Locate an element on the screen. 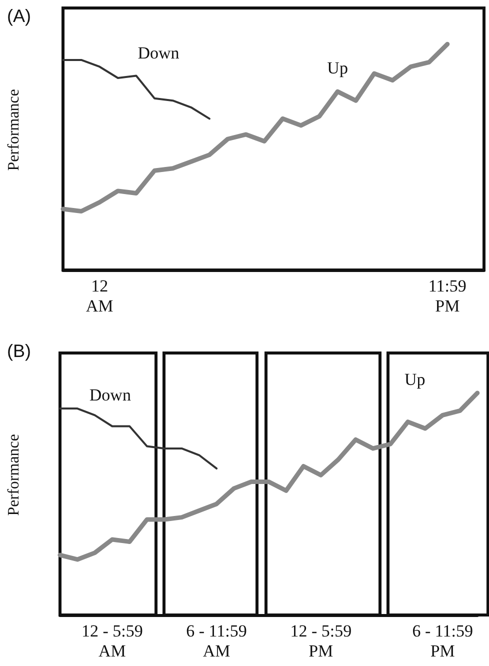 The image size is (489, 666). x-tick-label: 12 - 5:59 AM is located at coordinates (112, 641).